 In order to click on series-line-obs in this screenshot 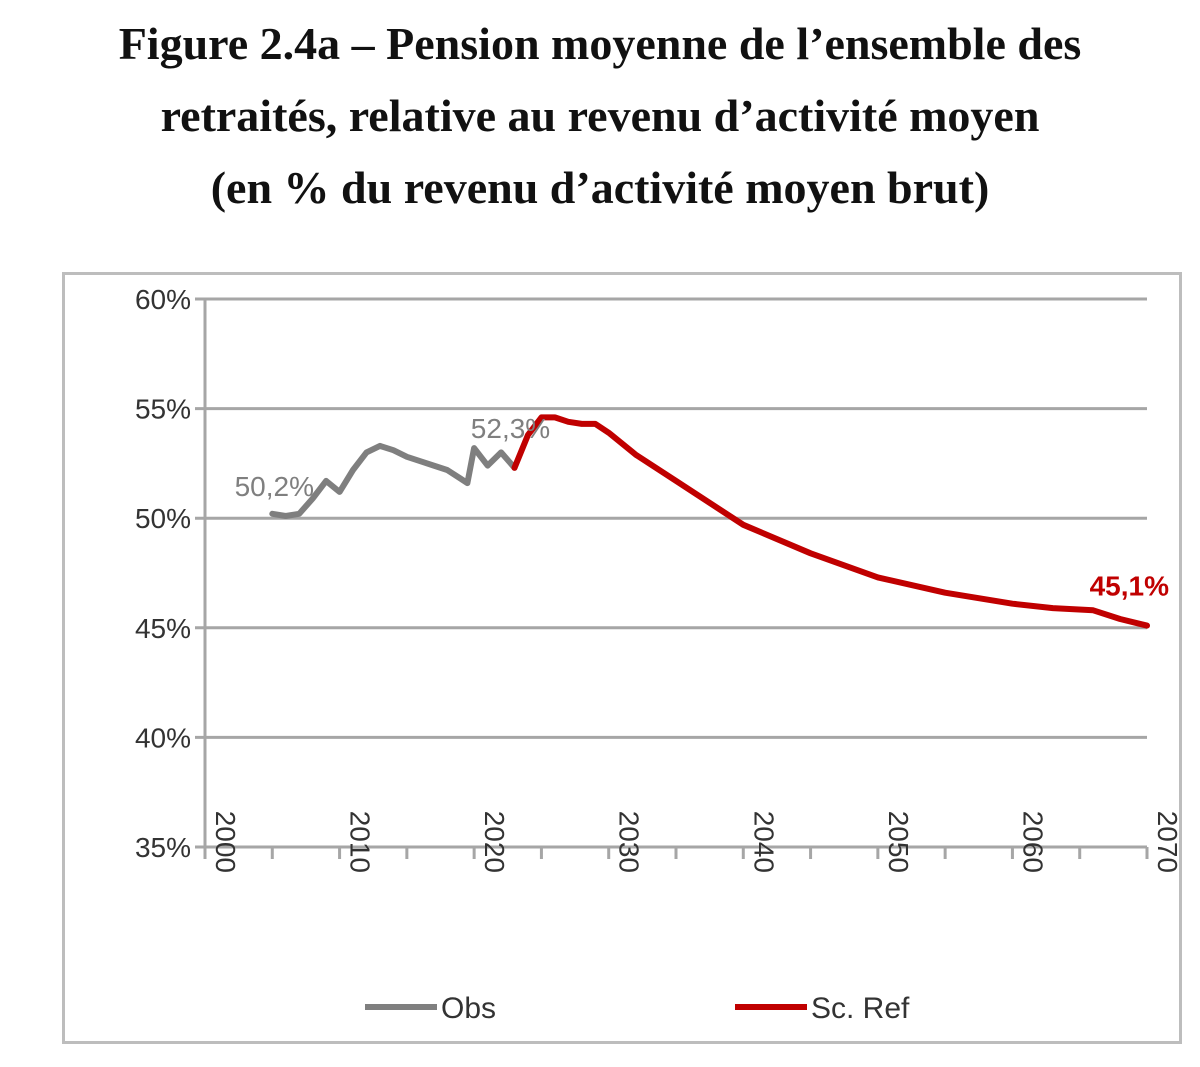, I will do `click(393, 480)`.